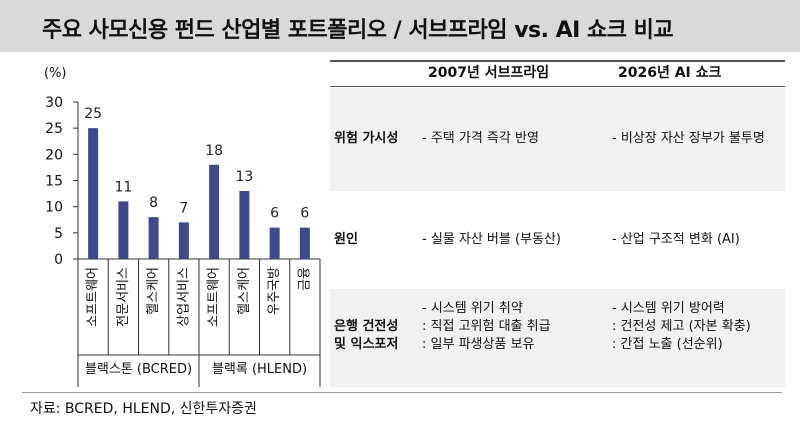  What do you see at coordinates (478, 344) in the screenshot?
I see `cell-line: : 일부 파생상품 보유` at bounding box center [478, 344].